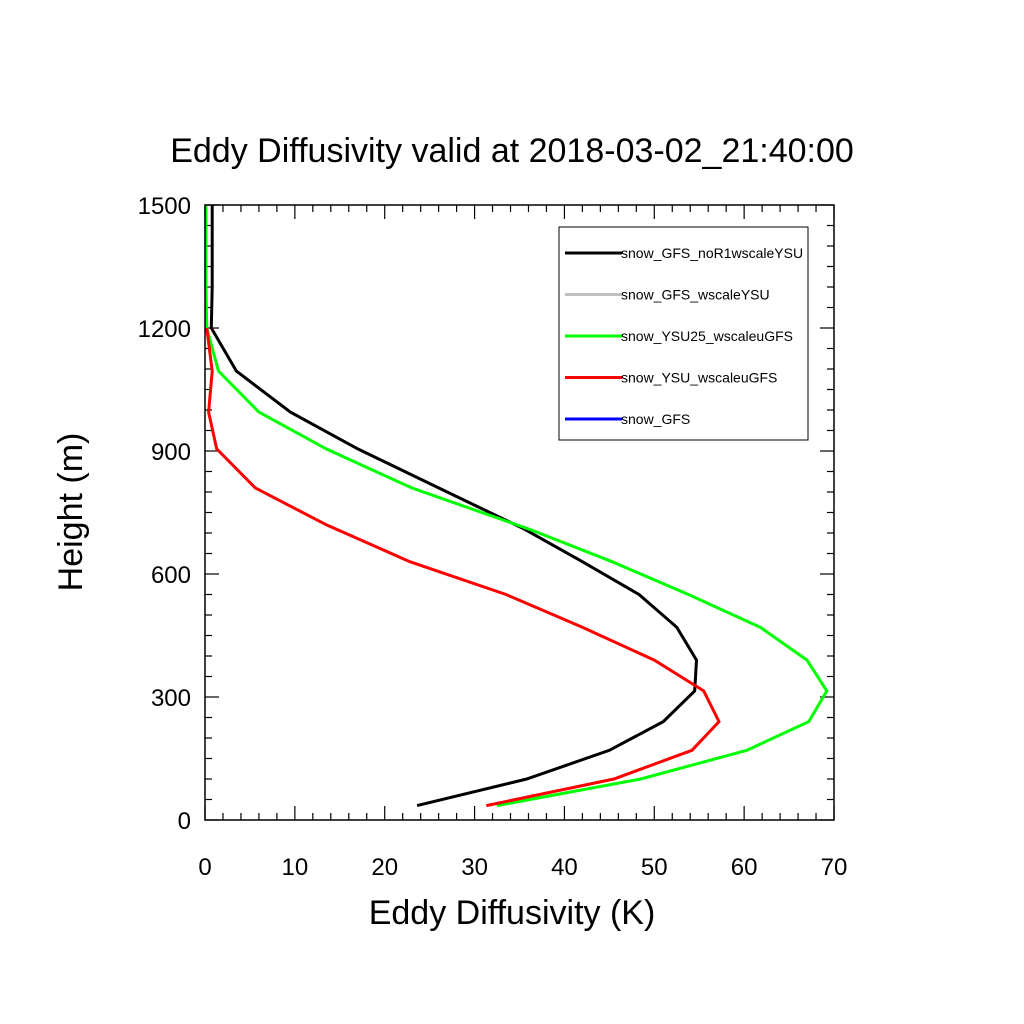  I want to click on y-tick-label: 1200, so click(164, 329).